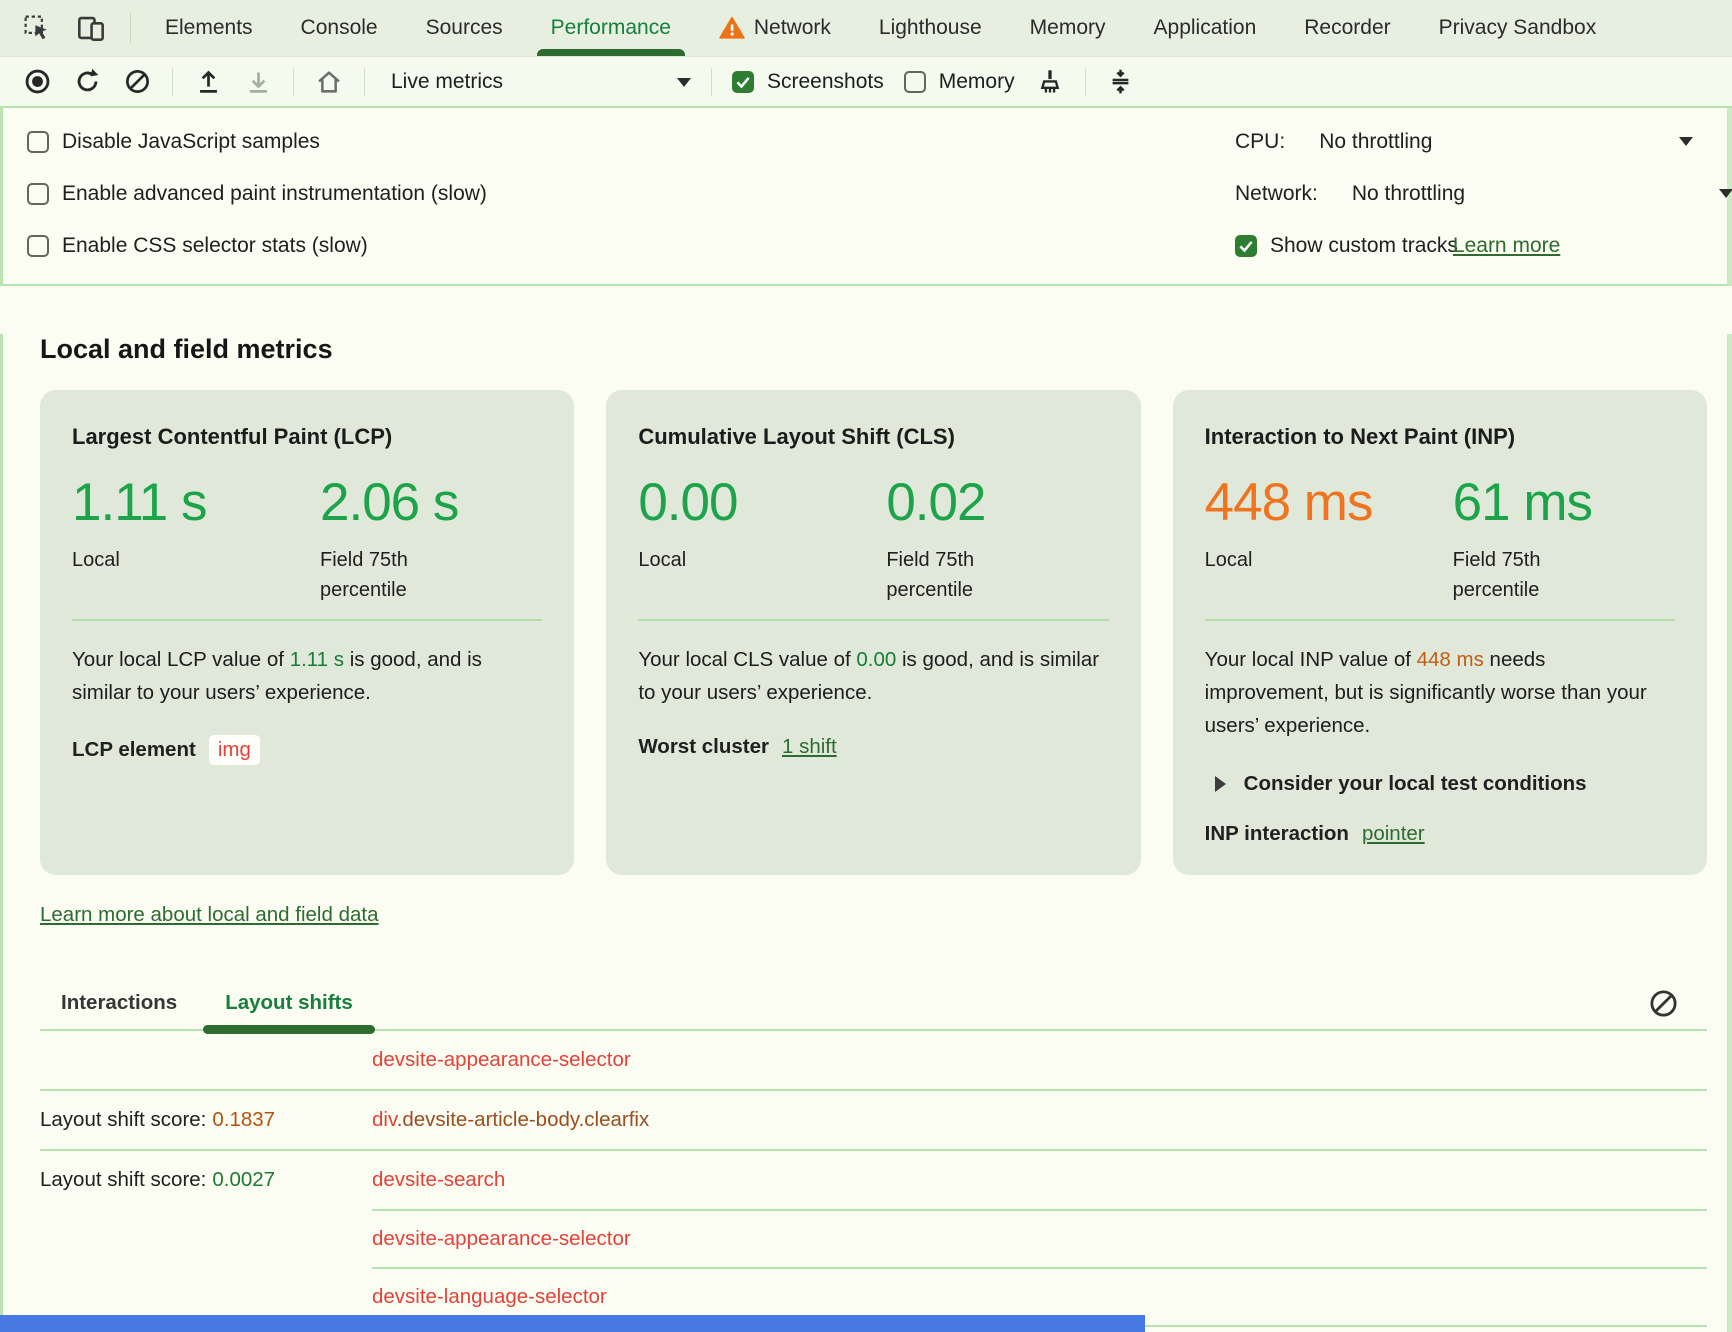 The image size is (1732, 1332). I want to click on tab-label: Lighthouse, so click(930, 27).